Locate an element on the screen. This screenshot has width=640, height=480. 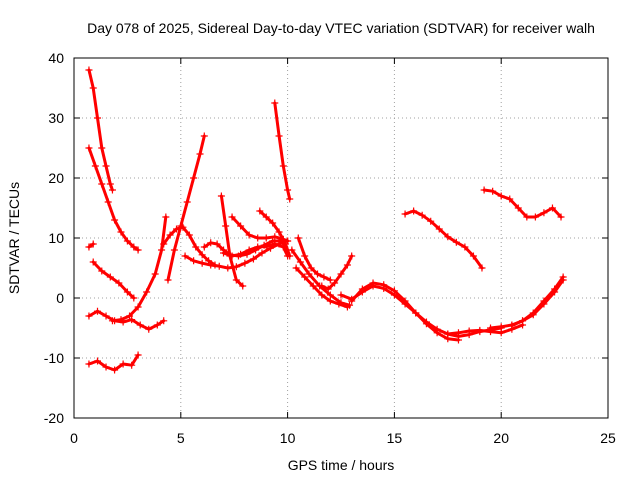
series-s26 is located at coordinates (443, 239).